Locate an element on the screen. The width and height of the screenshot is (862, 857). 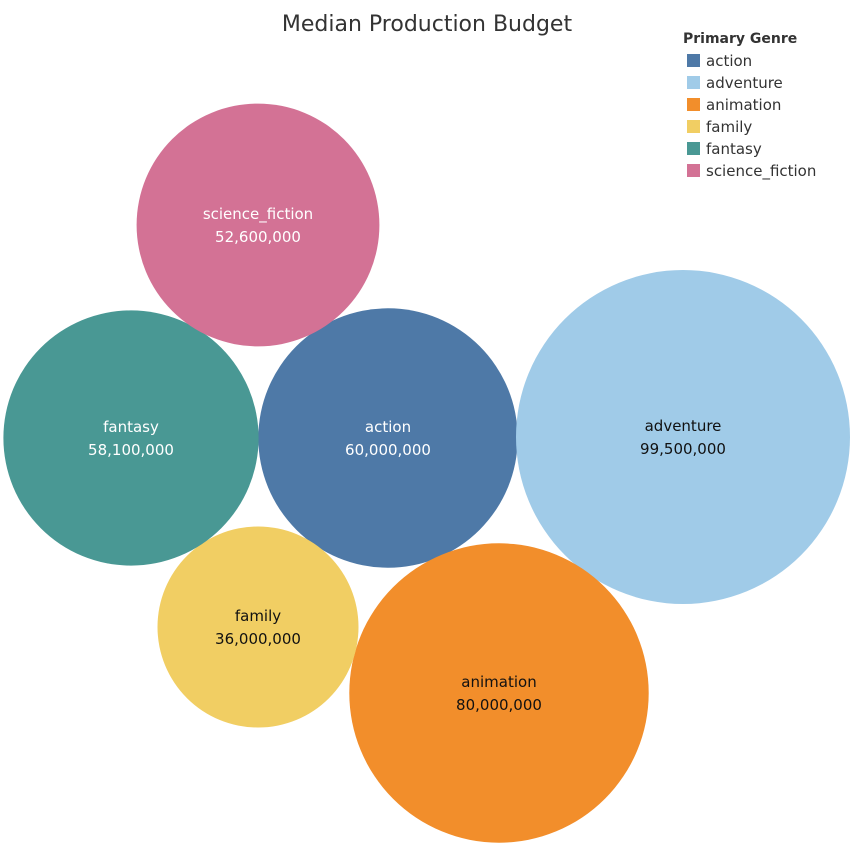
bubble-circle-action is located at coordinates (388, 438).